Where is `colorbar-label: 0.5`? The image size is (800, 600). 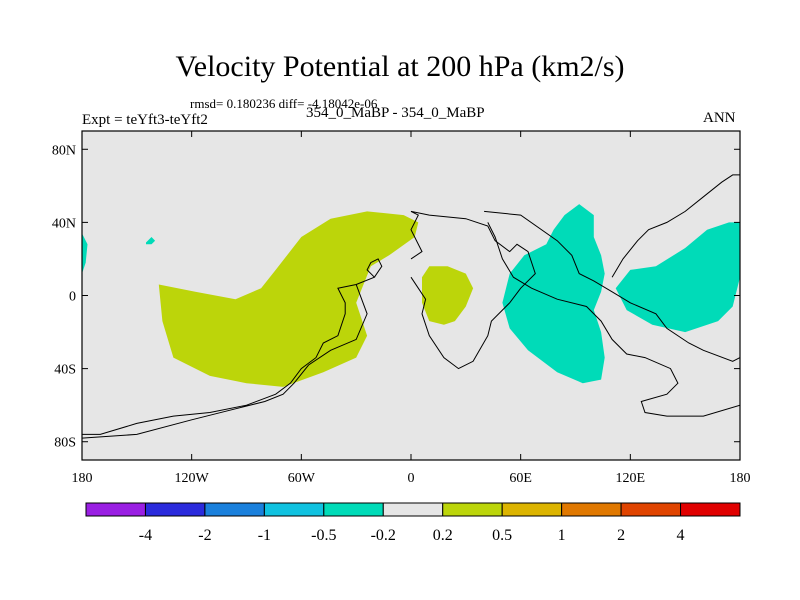
colorbar-label: 0.5 is located at coordinates (502, 535).